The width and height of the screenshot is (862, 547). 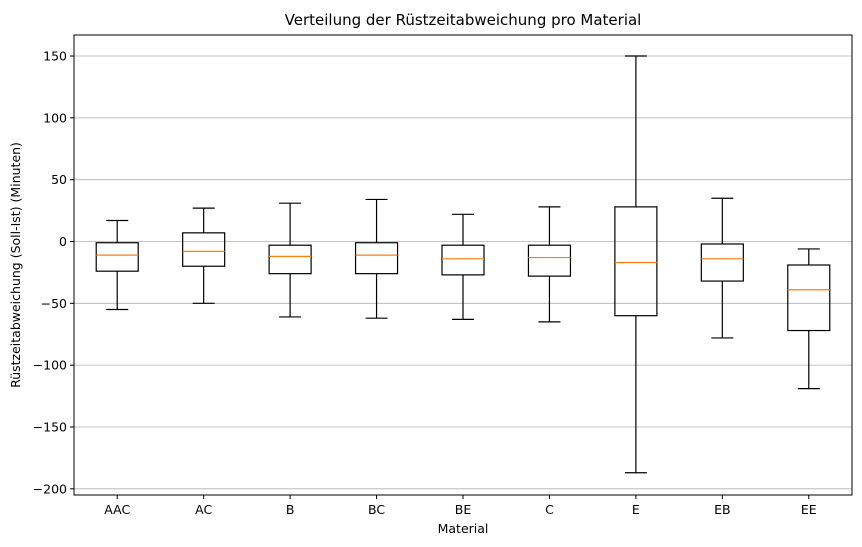 I want to click on y-axis-label: Rüstzeitabweichung (Soll-Ist) (Minuten), so click(x=15, y=265).